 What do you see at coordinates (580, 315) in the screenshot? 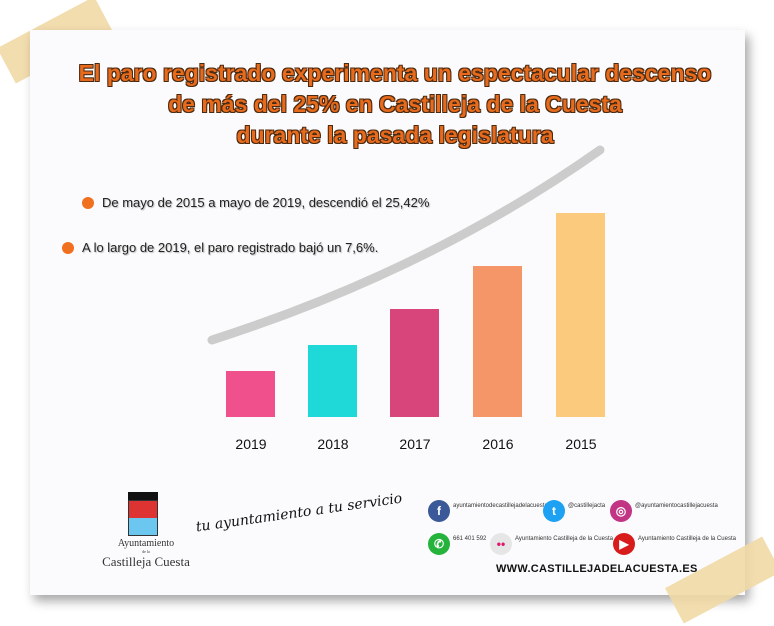
I see `bar-2015` at bounding box center [580, 315].